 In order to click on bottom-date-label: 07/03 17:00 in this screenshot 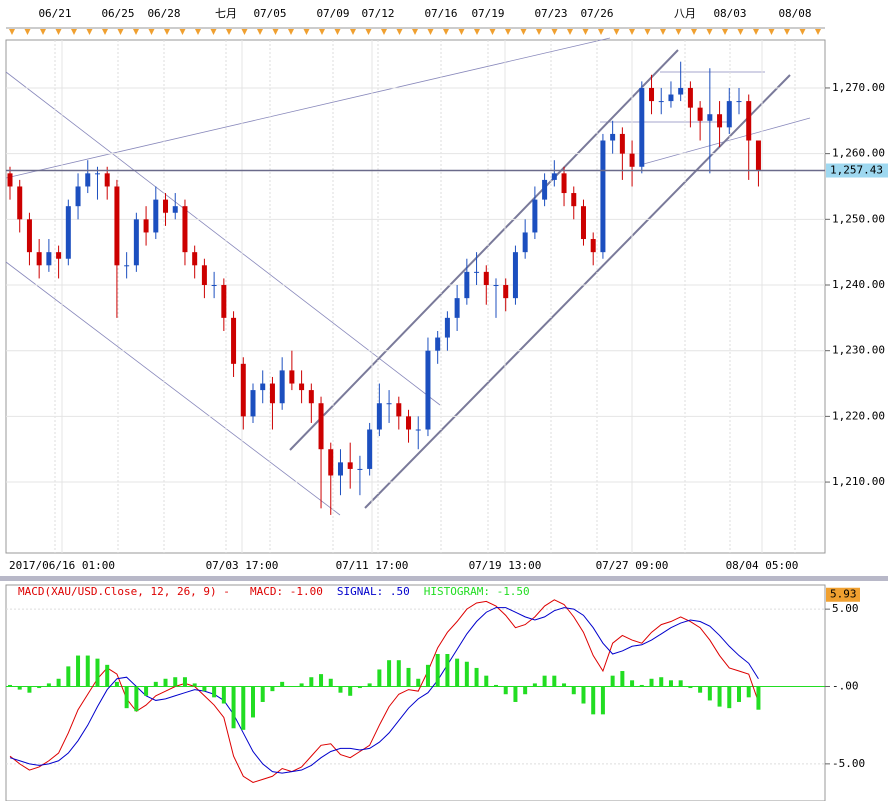, I will do `click(242, 565)`.